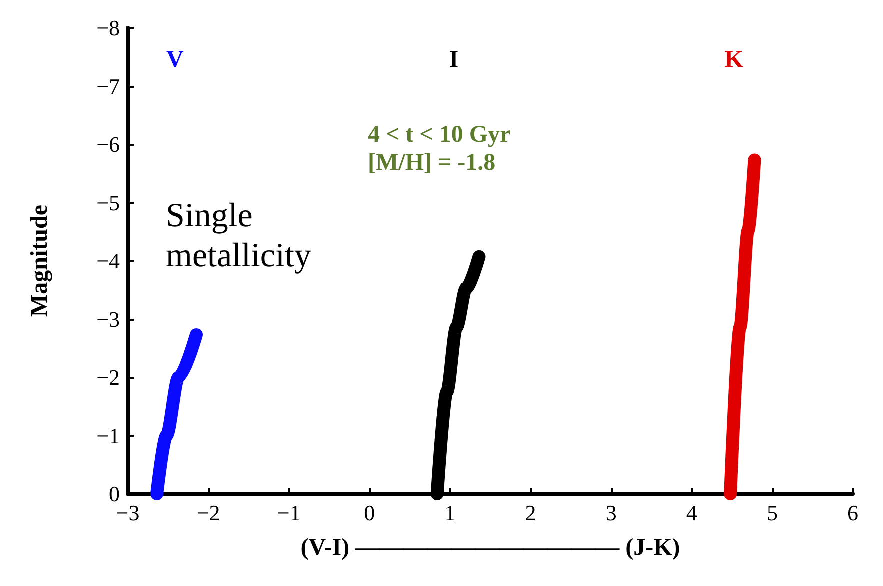 The height and width of the screenshot is (586, 883). What do you see at coordinates (440, 135) in the screenshot?
I see `annotation: 4 < t < 10 Gyr` at bounding box center [440, 135].